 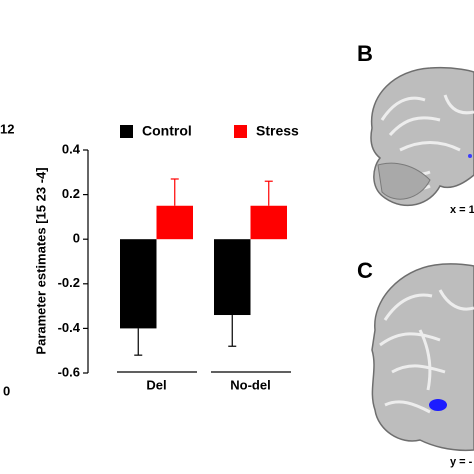 What do you see at coordinates (6, 390) in the screenshot?
I see `cropped-text: 0` at bounding box center [6, 390].